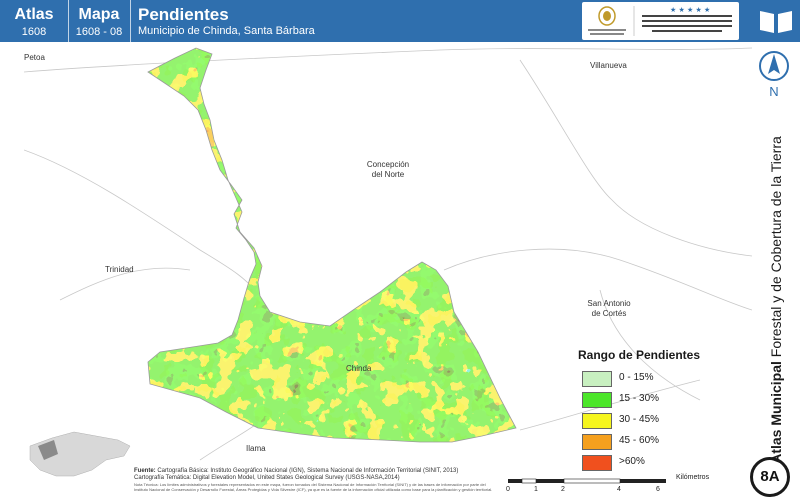  I want to click on legend-row: >60%, so click(663, 462).